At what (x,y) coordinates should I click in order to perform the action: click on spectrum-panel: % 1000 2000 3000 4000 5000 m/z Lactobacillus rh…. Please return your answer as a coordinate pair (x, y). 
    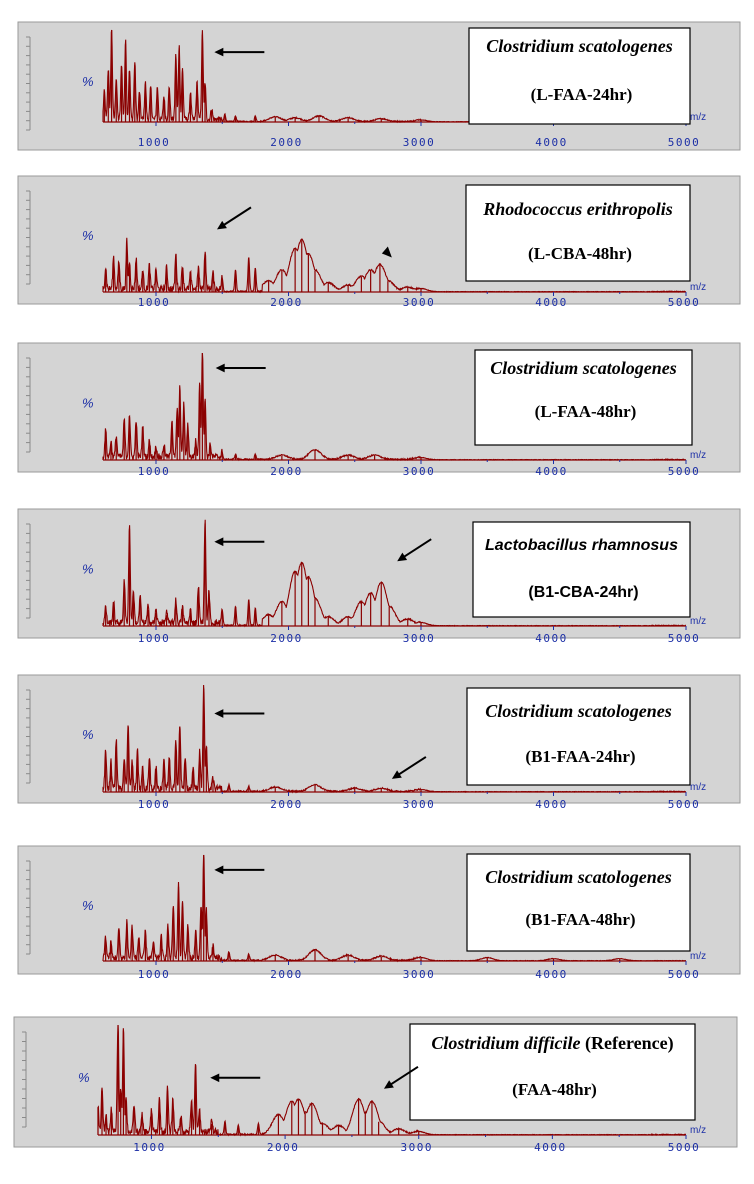
    Looking at the image, I should click on (379, 576).